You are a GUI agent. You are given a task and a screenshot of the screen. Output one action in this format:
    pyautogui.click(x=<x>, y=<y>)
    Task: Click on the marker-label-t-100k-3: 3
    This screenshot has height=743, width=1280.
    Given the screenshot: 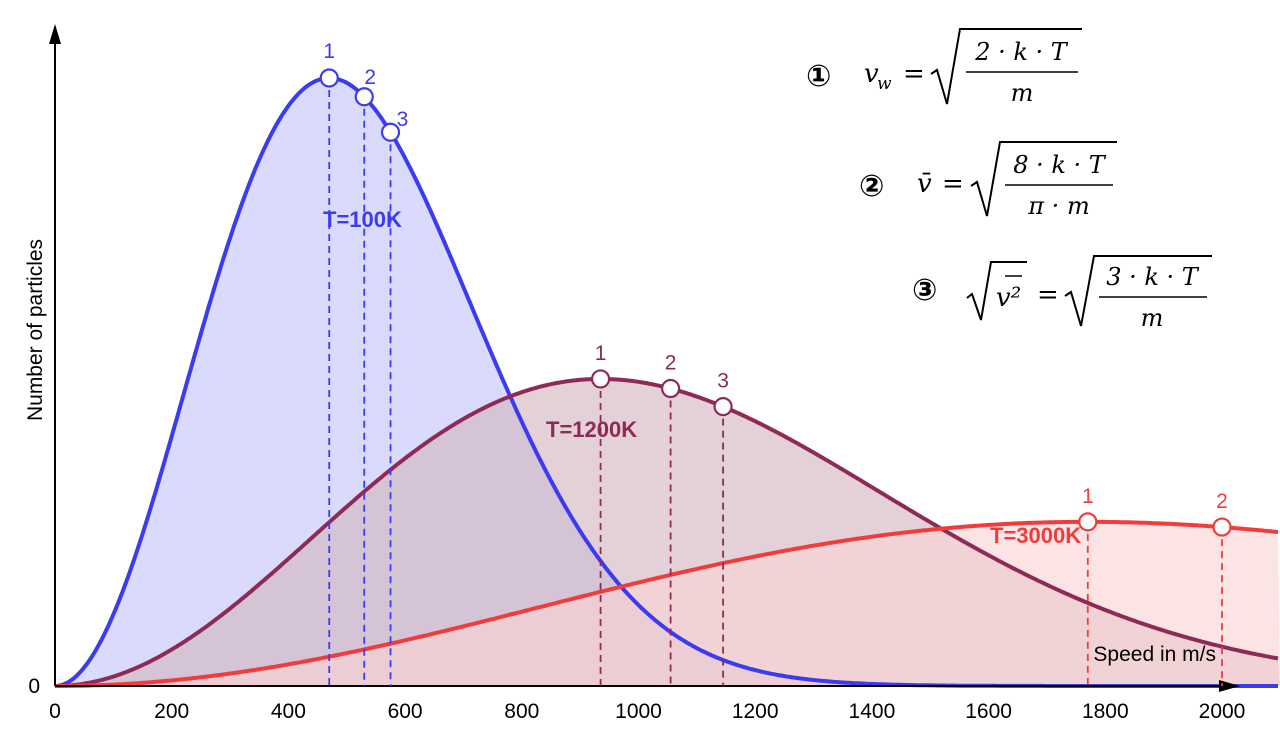 What is the action you would take?
    pyautogui.click(x=403, y=119)
    